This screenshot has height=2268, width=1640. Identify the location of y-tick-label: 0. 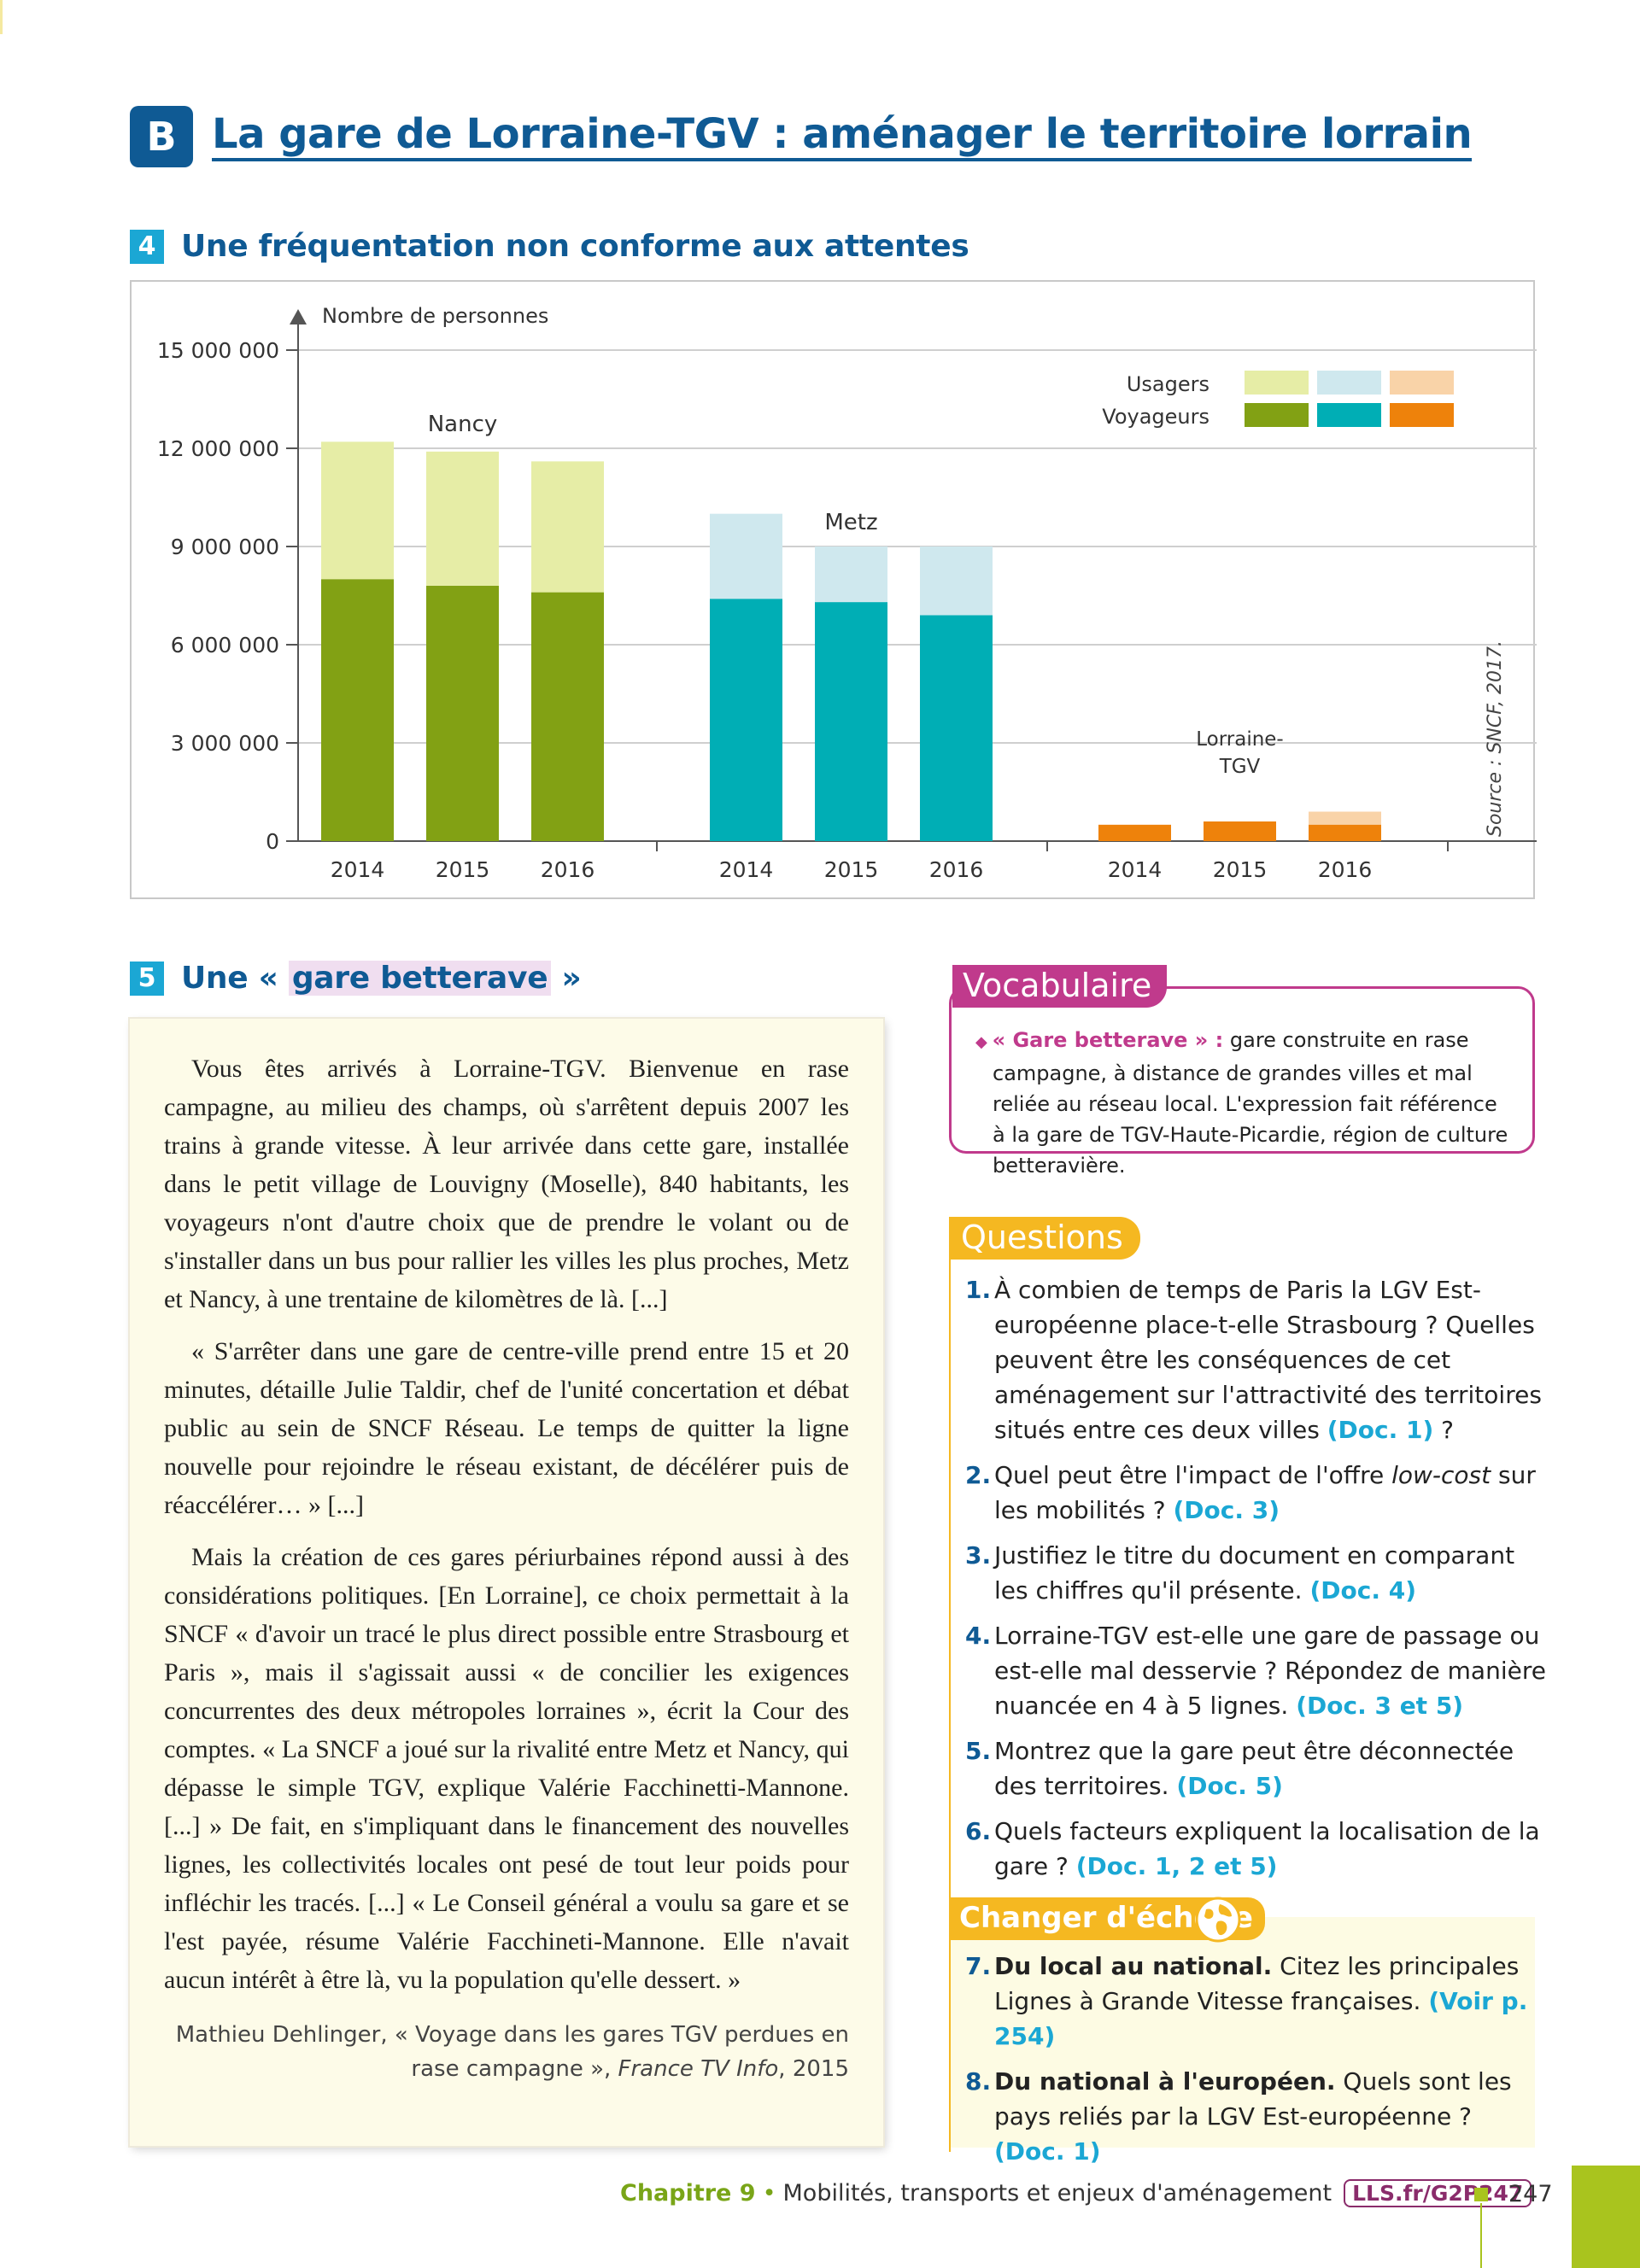
(272, 841).